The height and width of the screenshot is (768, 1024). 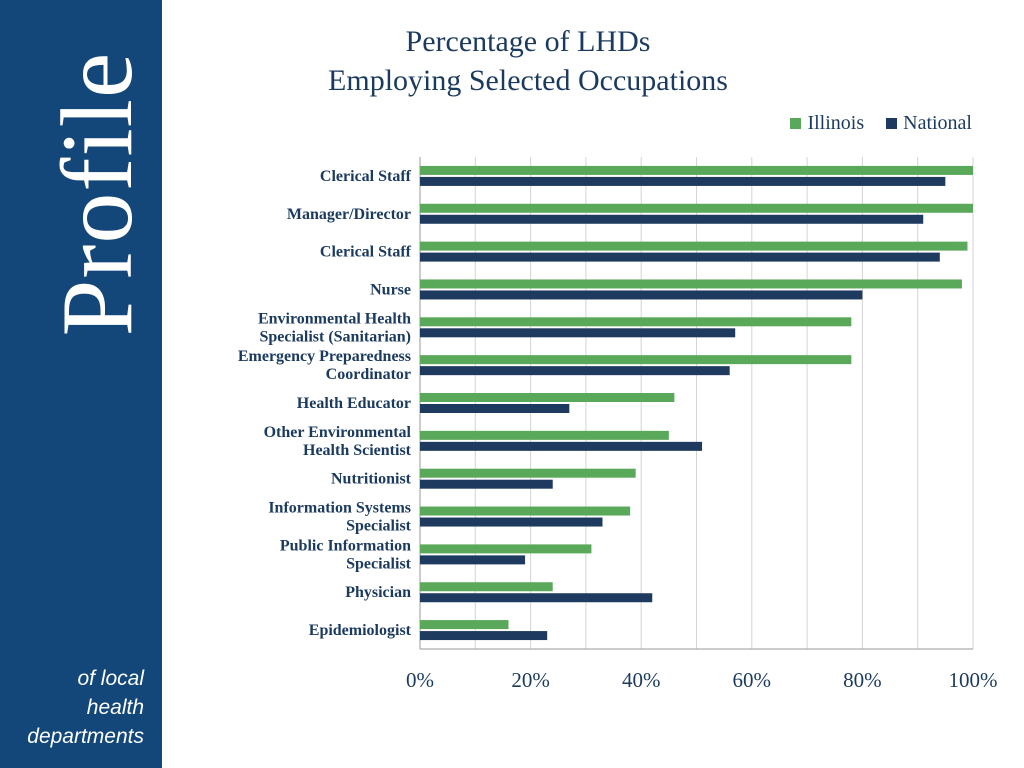 I want to click on brand-tagline: of local health departments, so click(x=85, y=707).